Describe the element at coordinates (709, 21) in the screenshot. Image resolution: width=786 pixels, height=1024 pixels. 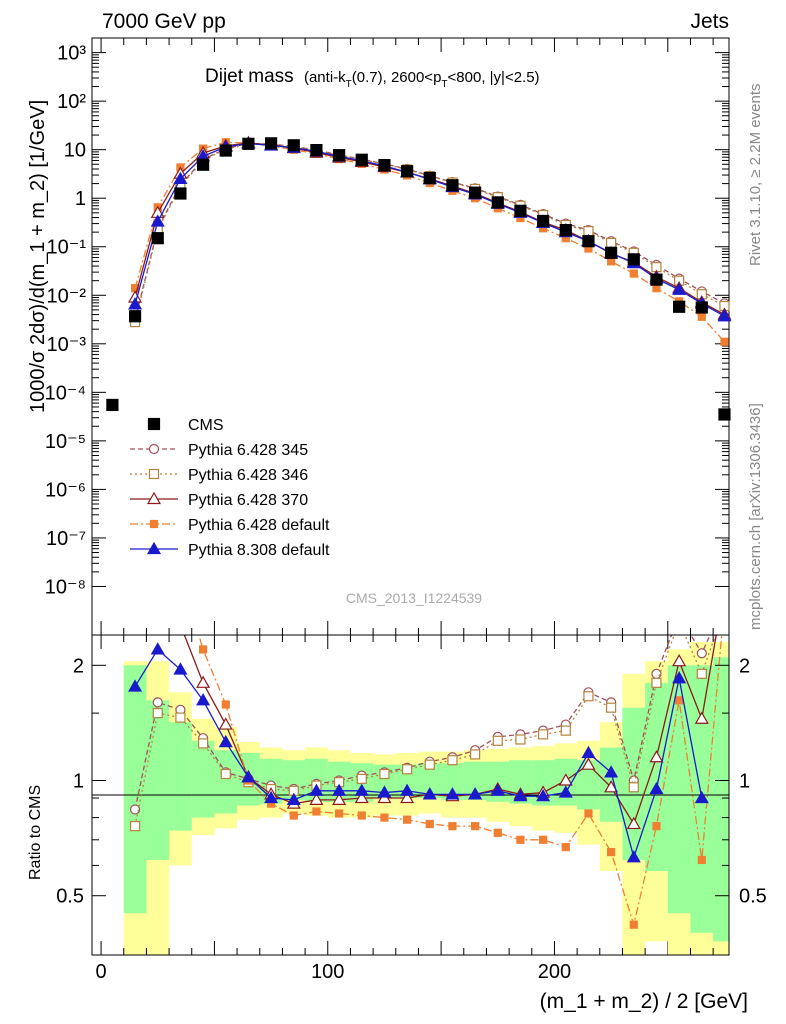
I see `header-right: Jets` at that location.